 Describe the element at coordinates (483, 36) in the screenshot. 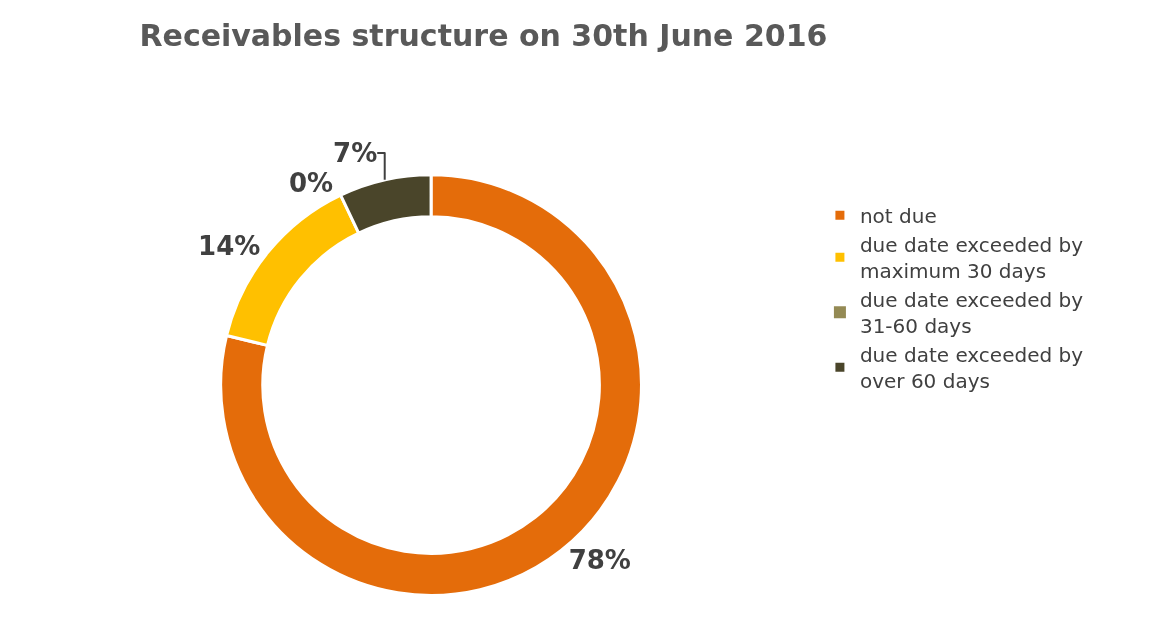

I see `chart-title: Receivables structure on 30th June 2016` at that location.